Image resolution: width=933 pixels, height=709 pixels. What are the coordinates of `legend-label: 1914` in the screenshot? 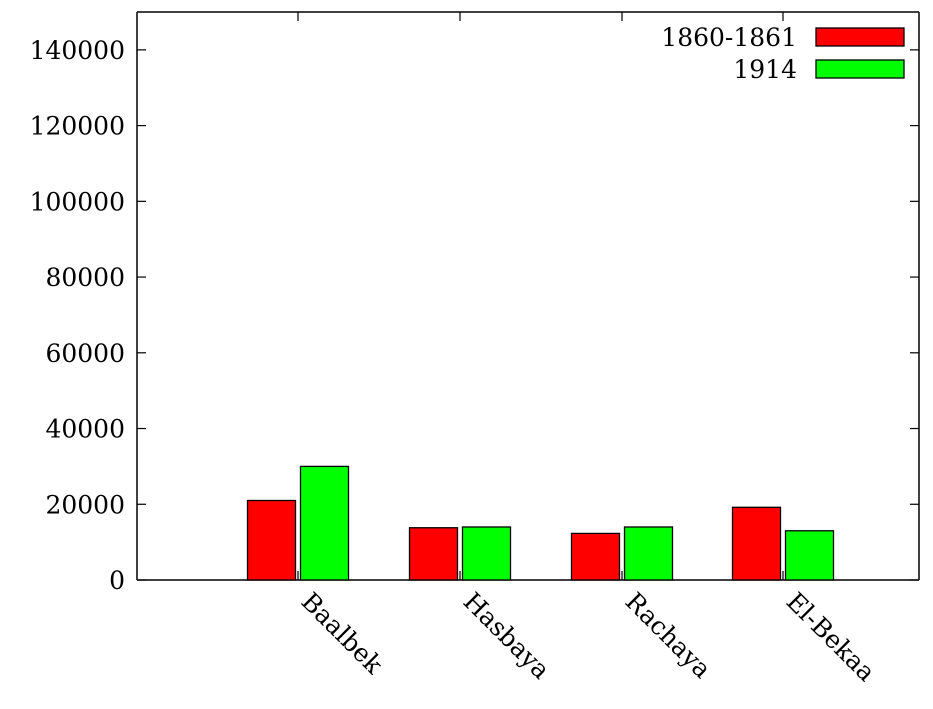 It's located at (765, 69).